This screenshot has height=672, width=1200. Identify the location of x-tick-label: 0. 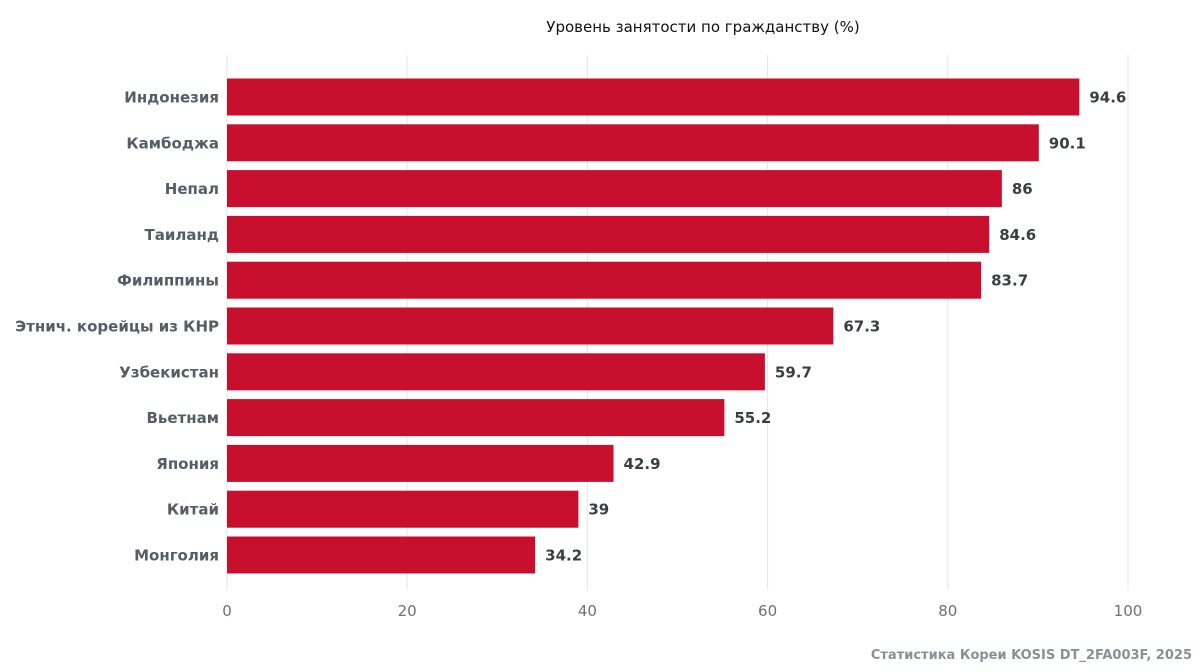
(227, 611).